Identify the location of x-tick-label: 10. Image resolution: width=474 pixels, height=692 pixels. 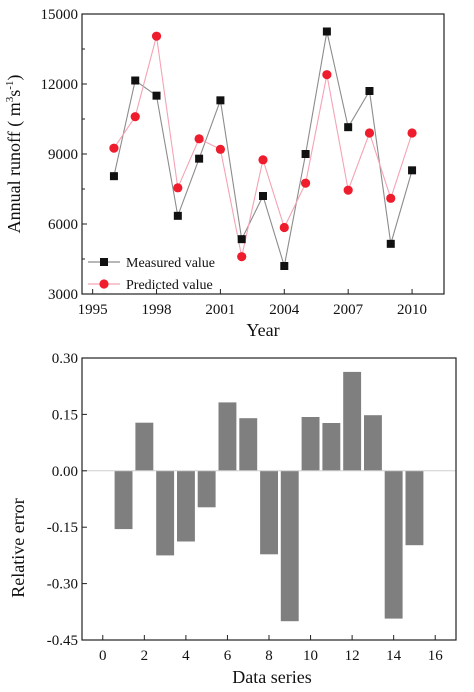
(310, 656).